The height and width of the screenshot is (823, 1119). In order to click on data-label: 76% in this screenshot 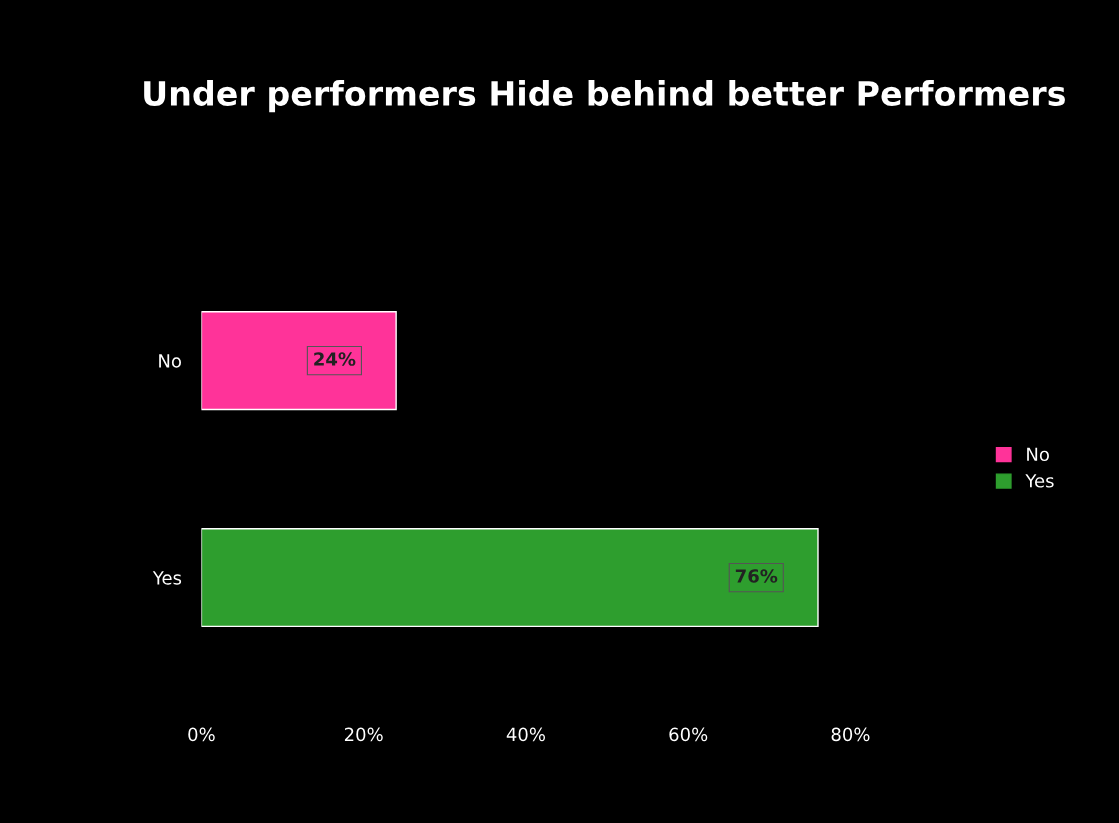, I will do `click(756, 576)`.